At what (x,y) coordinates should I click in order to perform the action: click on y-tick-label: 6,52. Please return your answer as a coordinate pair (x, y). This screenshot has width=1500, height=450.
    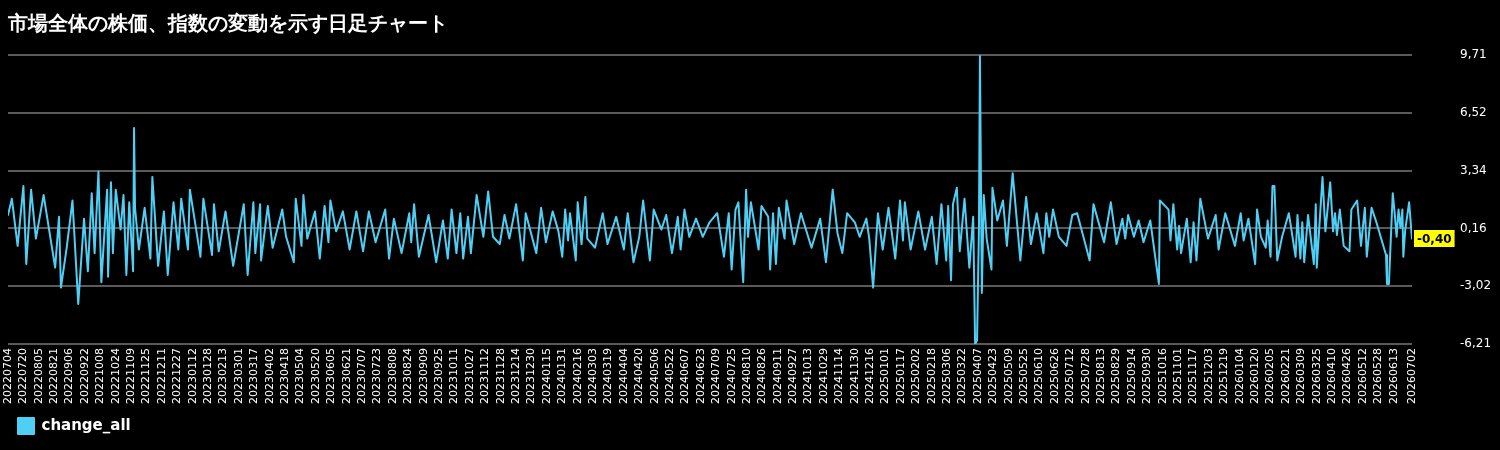
    Looking at the image, I should click on (1473, 112).